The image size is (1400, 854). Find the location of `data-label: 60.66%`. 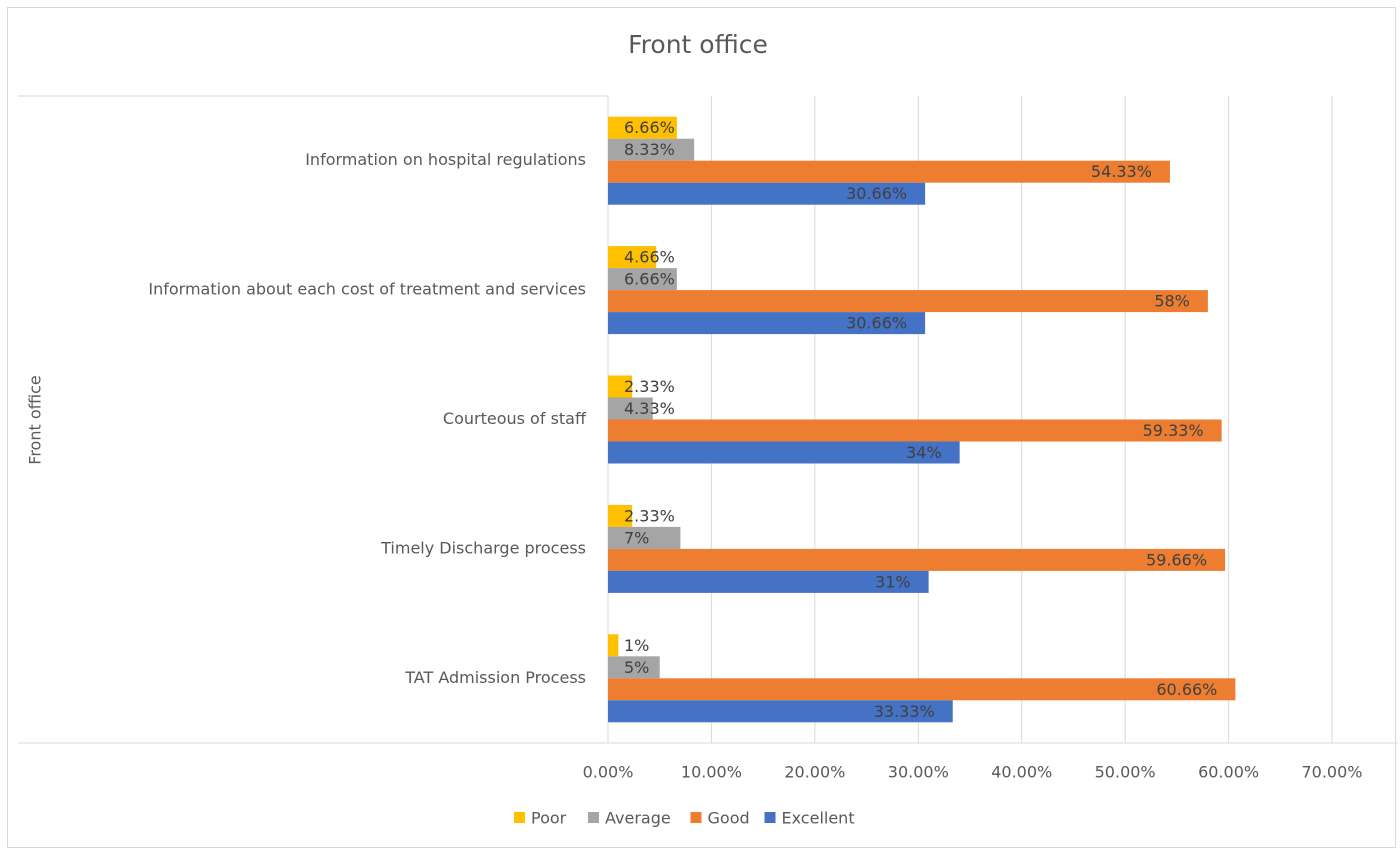

data-label: 60.66% is located at coordinates (1186, 689).